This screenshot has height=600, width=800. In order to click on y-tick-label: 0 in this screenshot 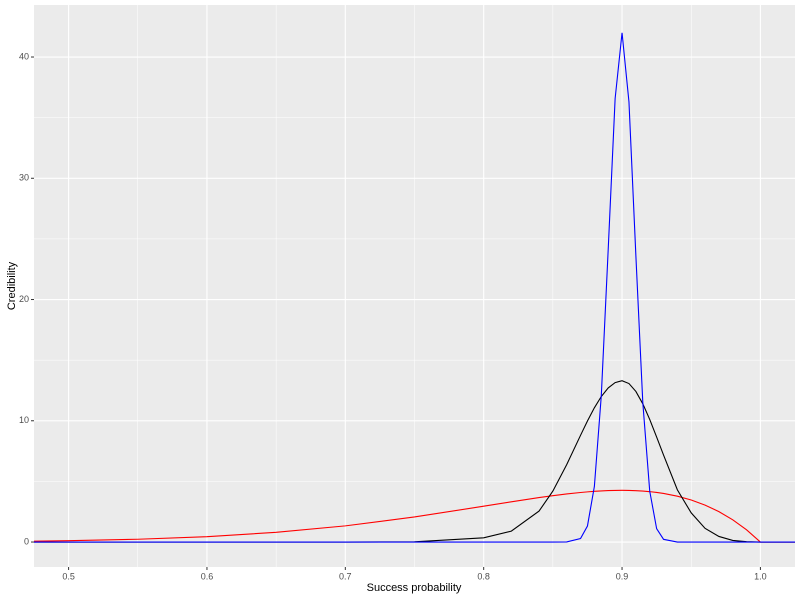, I will do `click(26, 541)`.